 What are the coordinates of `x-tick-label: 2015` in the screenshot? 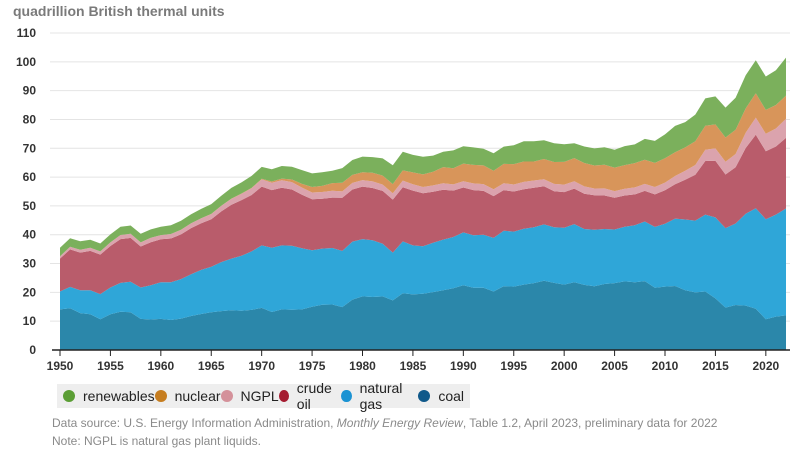 It's located at (715, 366).